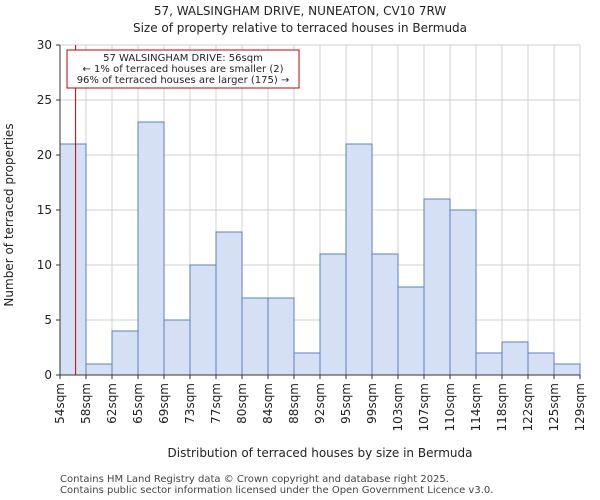  I want to click on x-tick-label: 58sqm, so click(86, 403).